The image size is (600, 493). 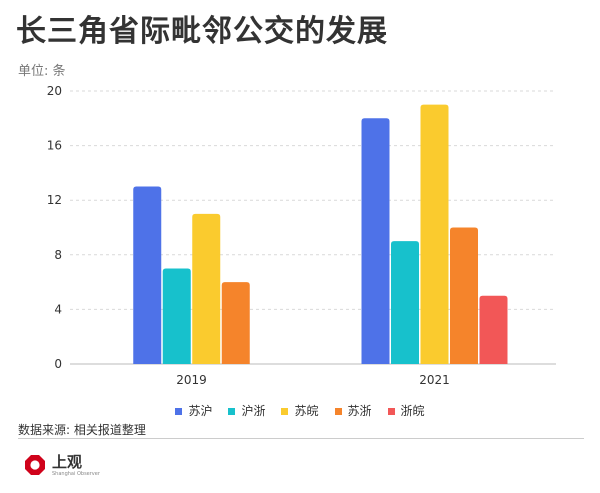 I want to click on y-tick-label: 4, so click(x=58, y=309).